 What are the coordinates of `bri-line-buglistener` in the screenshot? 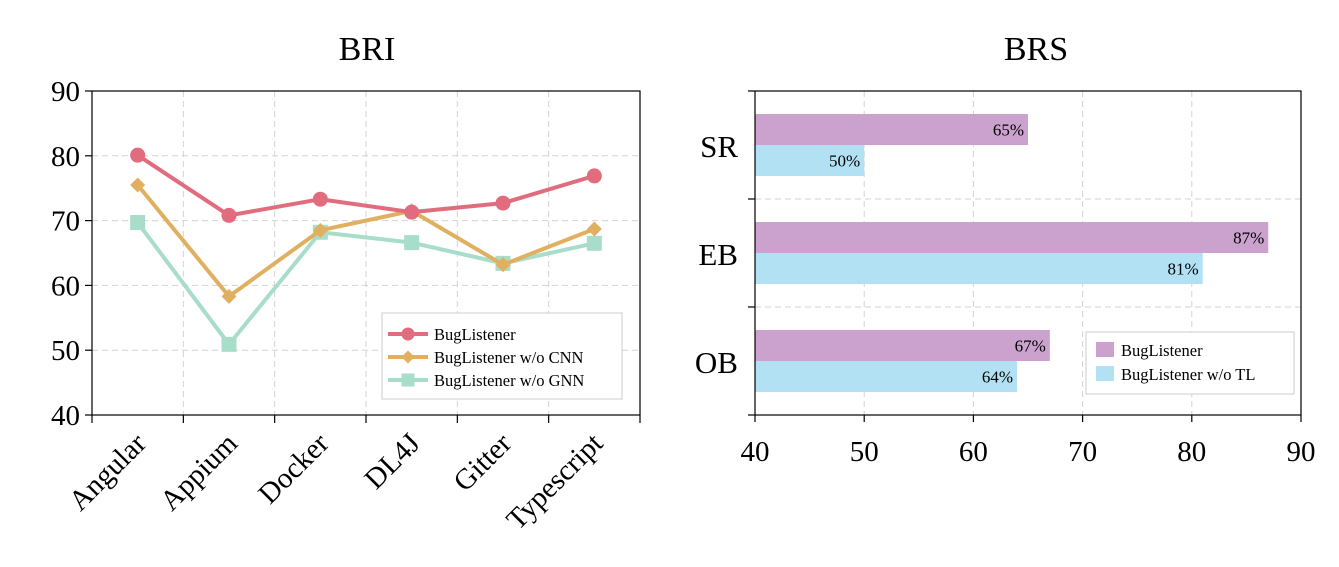 It's located at (365, 185).